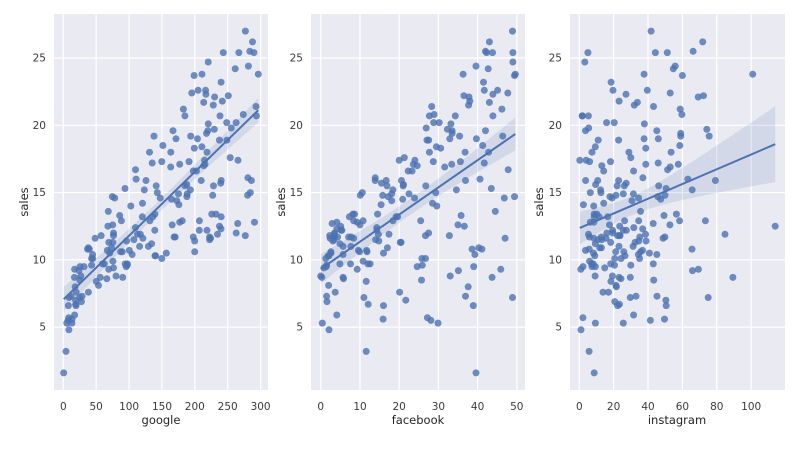 The width and height of the screenshot is (809, 449). Describe the element at coordinates (296, 193) in the screenshot. I see `y-tick-label: 15` at that location.